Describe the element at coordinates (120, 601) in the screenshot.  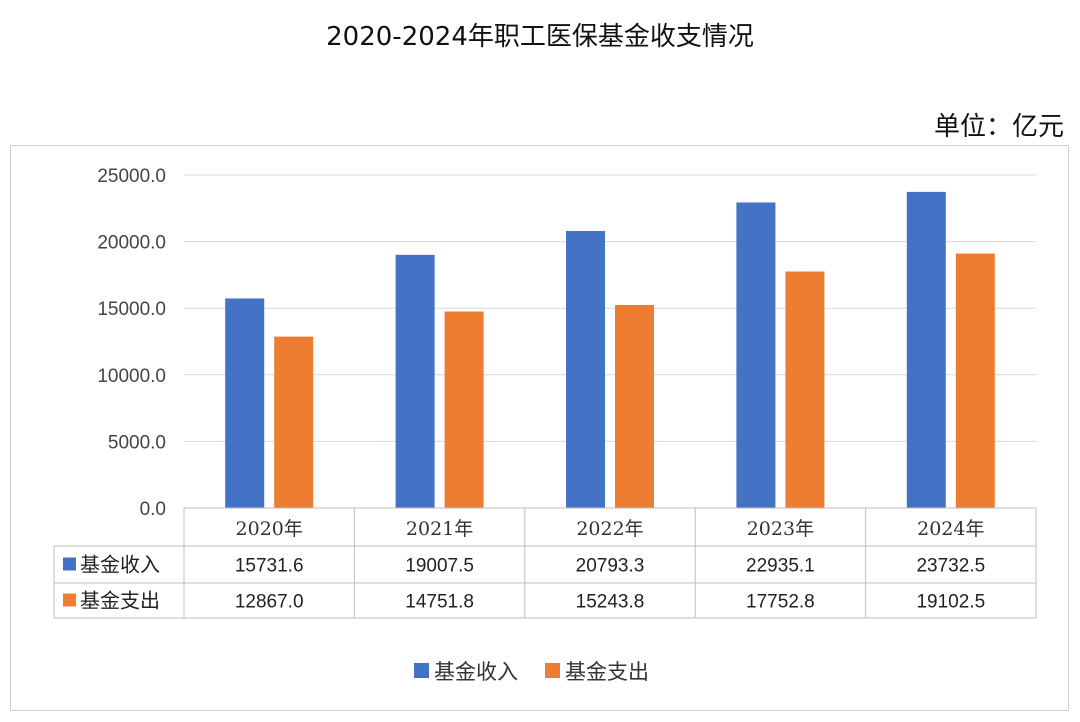
I see `table-row-label: 基金支出` at that location.